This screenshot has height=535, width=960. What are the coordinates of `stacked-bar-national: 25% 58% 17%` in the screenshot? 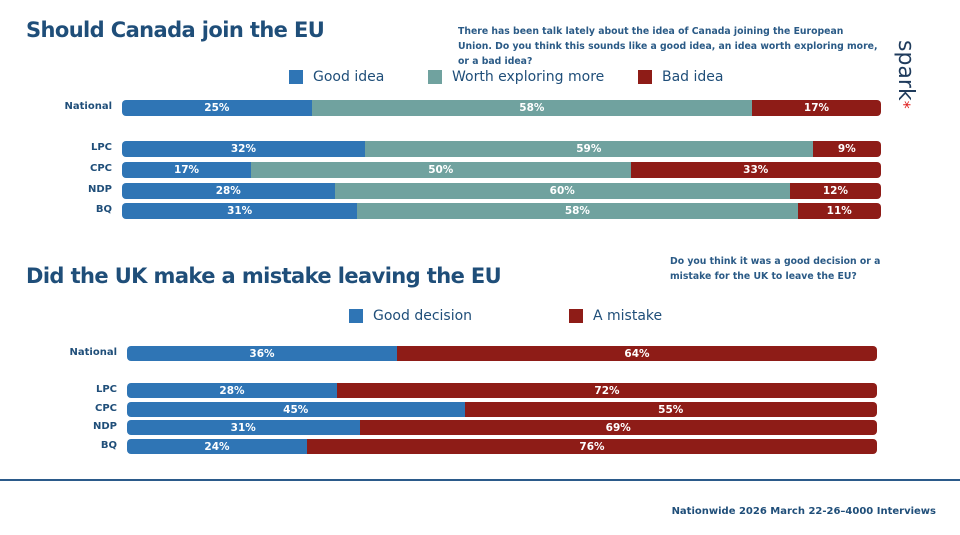 It's located at (501, 108).